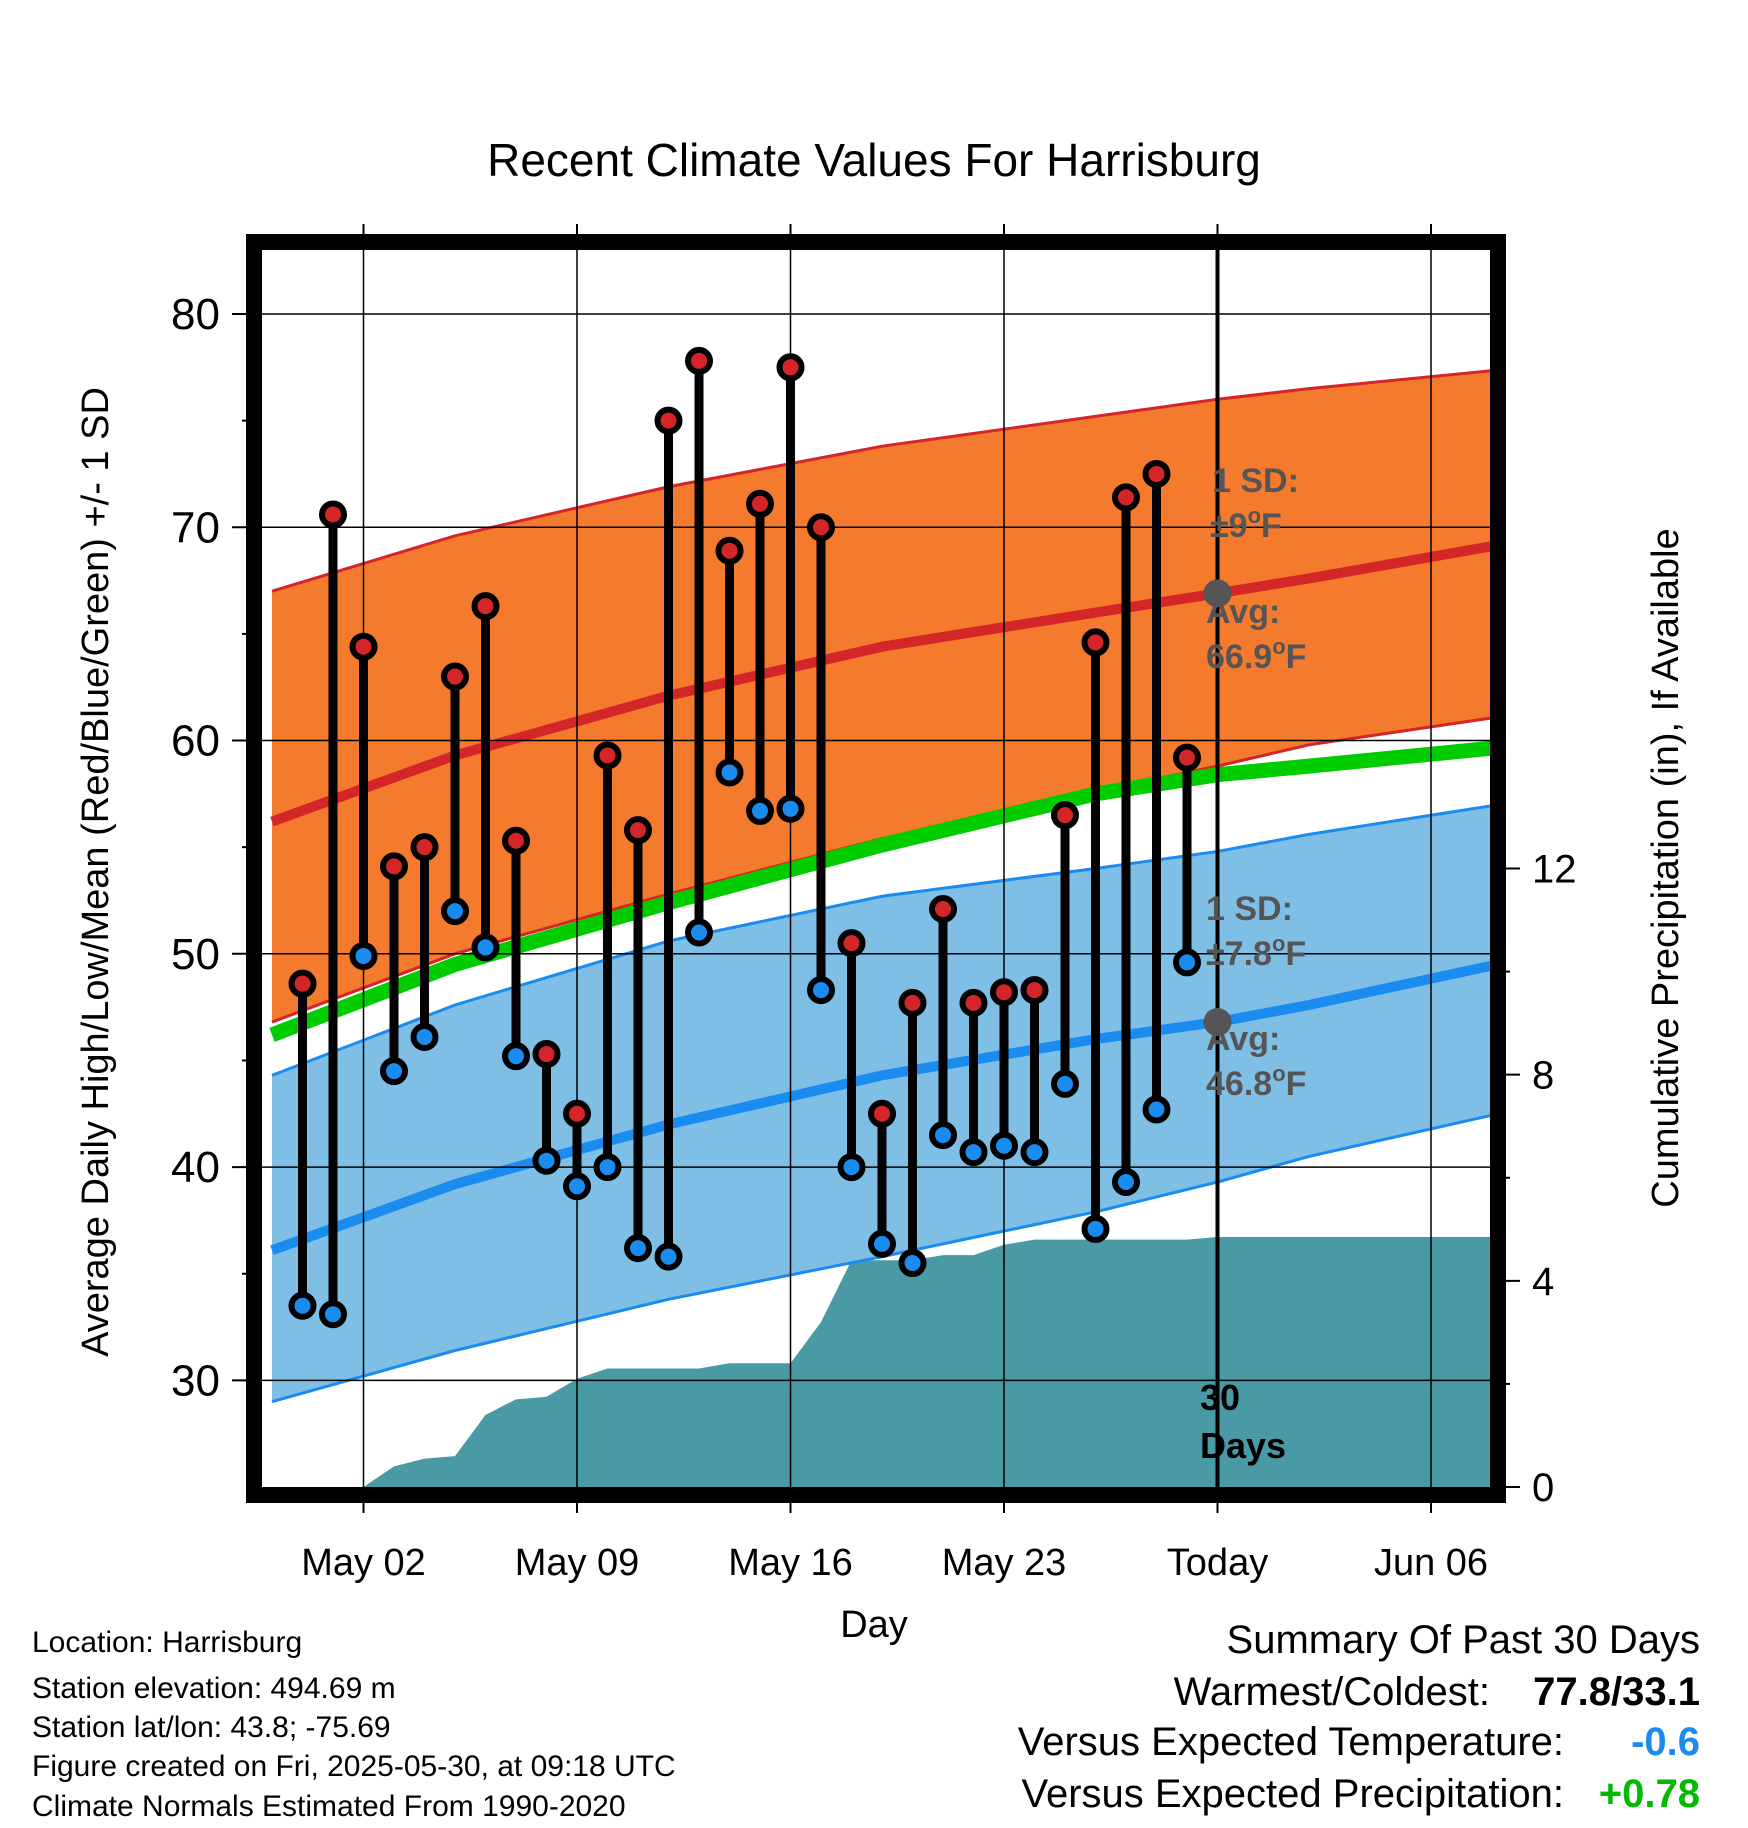 Image resolution: width=1748 pixels, height=1828 pixels. What do you see at coordinates (790, 1563) in the screenshot?
I see `x-tick-label: May 16` at bounding box center [790, 1563].